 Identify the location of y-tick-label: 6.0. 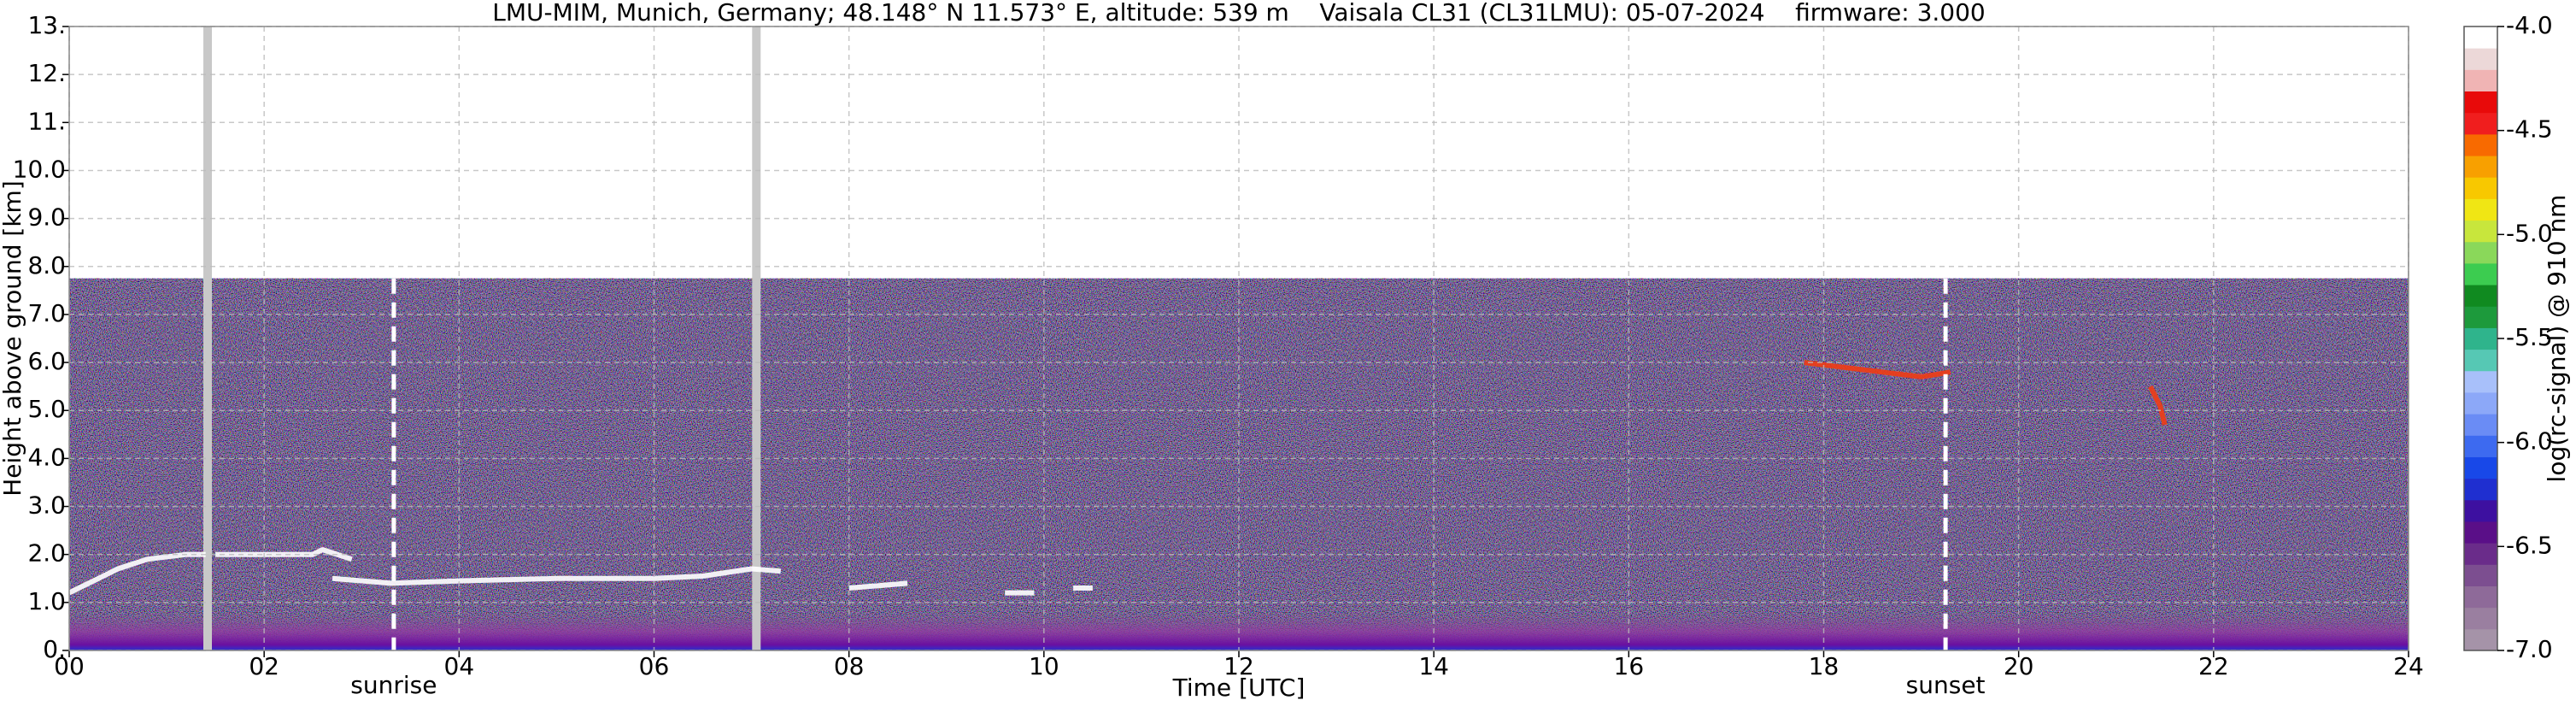
(46, 361).